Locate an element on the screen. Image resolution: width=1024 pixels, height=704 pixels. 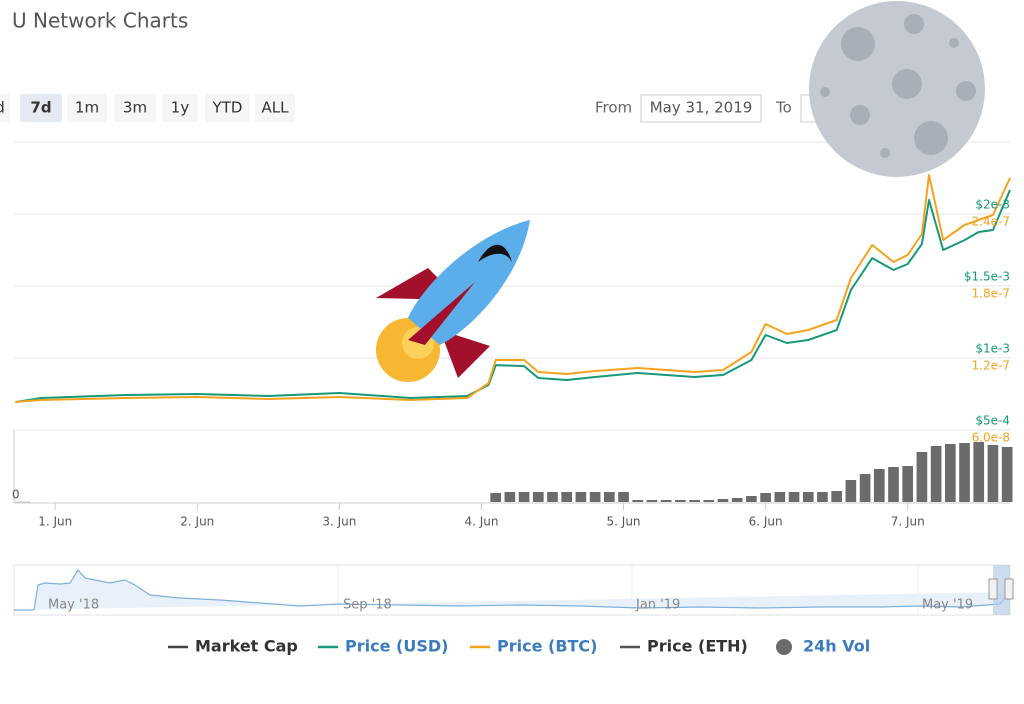
legend-label: Price (BTC) is located at coordinates (547, 646).